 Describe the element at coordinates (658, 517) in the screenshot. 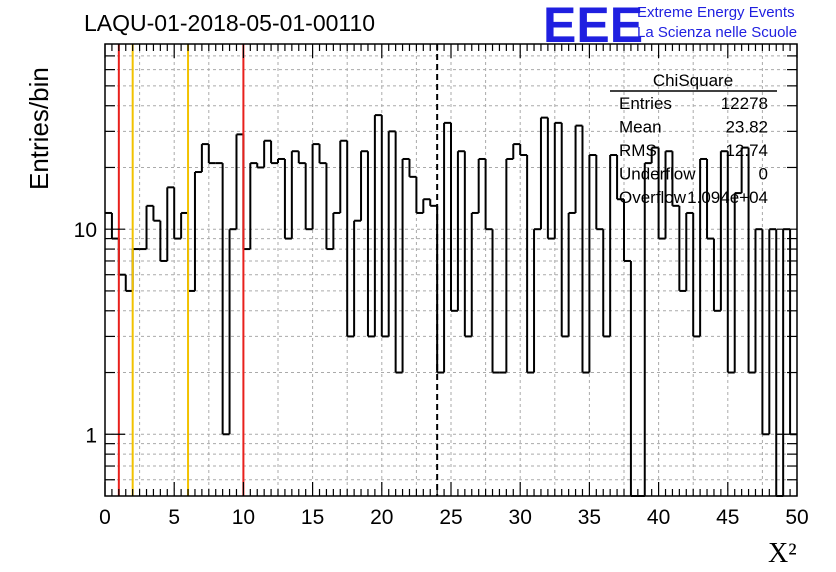

I see `x-tick-label: 40` at that location.